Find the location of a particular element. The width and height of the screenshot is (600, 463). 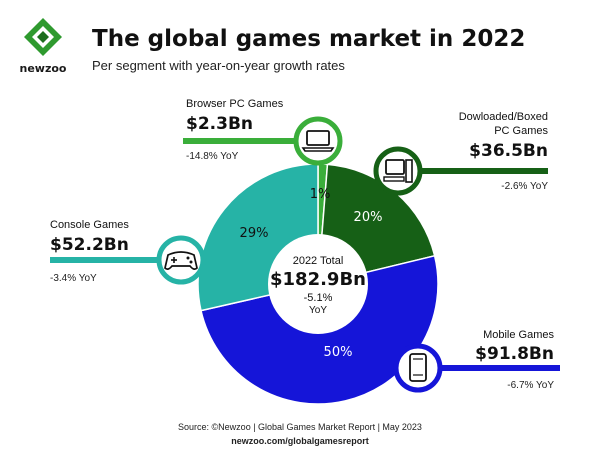

center-hole is located at coordinates (318, 284).